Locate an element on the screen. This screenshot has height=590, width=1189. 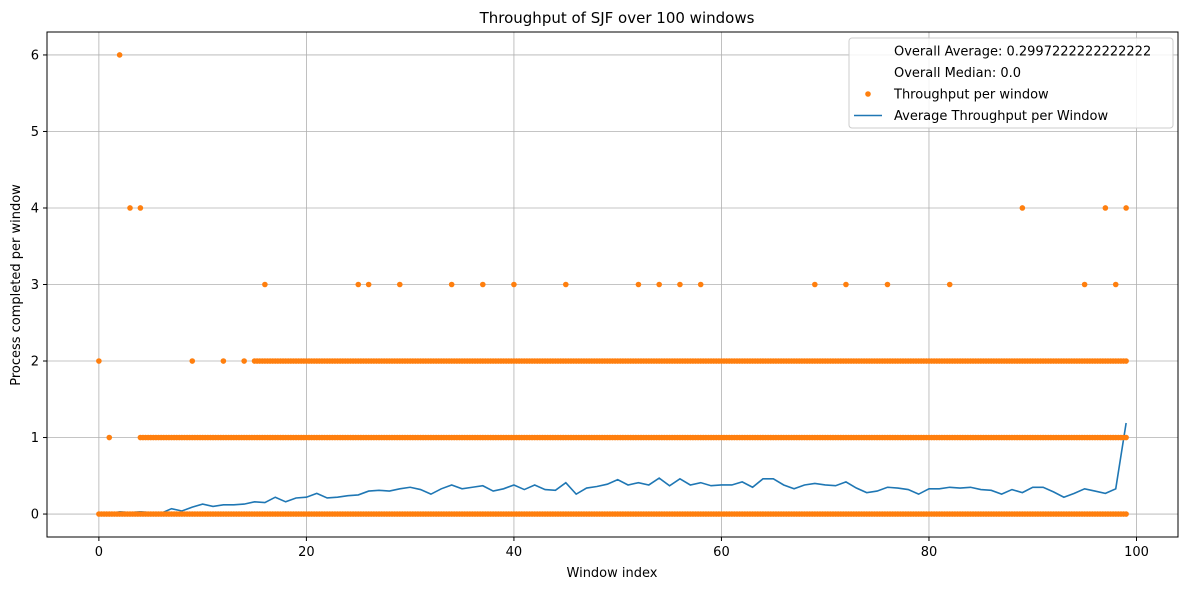
x-tick-label: 100 is located at coordinates (1136, 552).